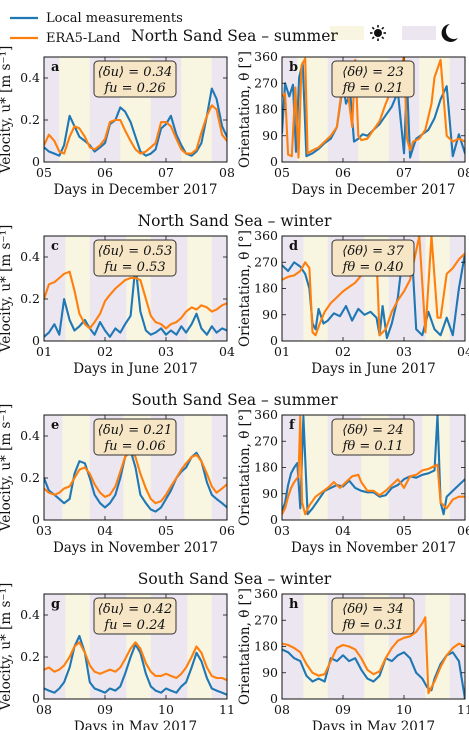 This screenshot has width=469, height=730. What do you see at coordinates (235, 579) in the screenshot?
I see `section-title-4: South Sand Sea – winter` at bounding box center [235, 579].